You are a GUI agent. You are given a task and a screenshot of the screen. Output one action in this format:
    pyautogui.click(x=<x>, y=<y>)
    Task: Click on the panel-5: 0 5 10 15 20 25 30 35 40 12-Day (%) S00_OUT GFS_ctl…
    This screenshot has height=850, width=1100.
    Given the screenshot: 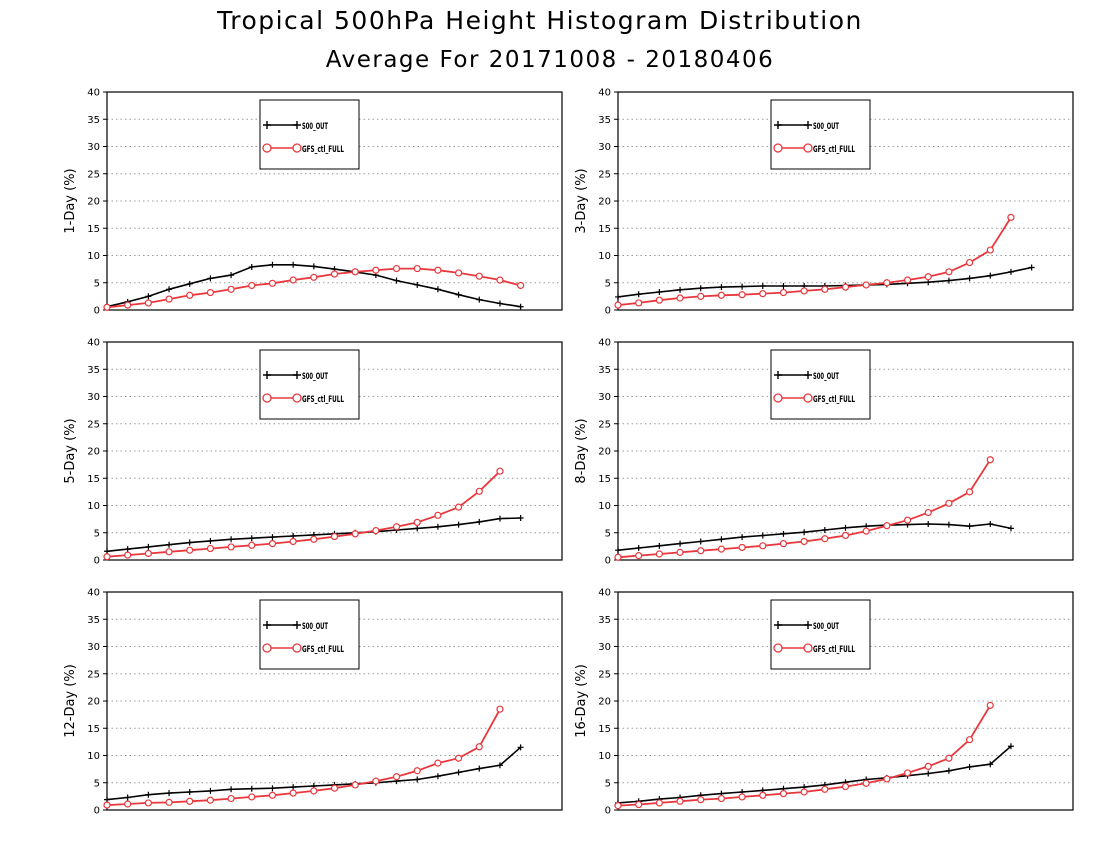 What is the action you would take?
    pyautogui.click(x=313, y=702)
    